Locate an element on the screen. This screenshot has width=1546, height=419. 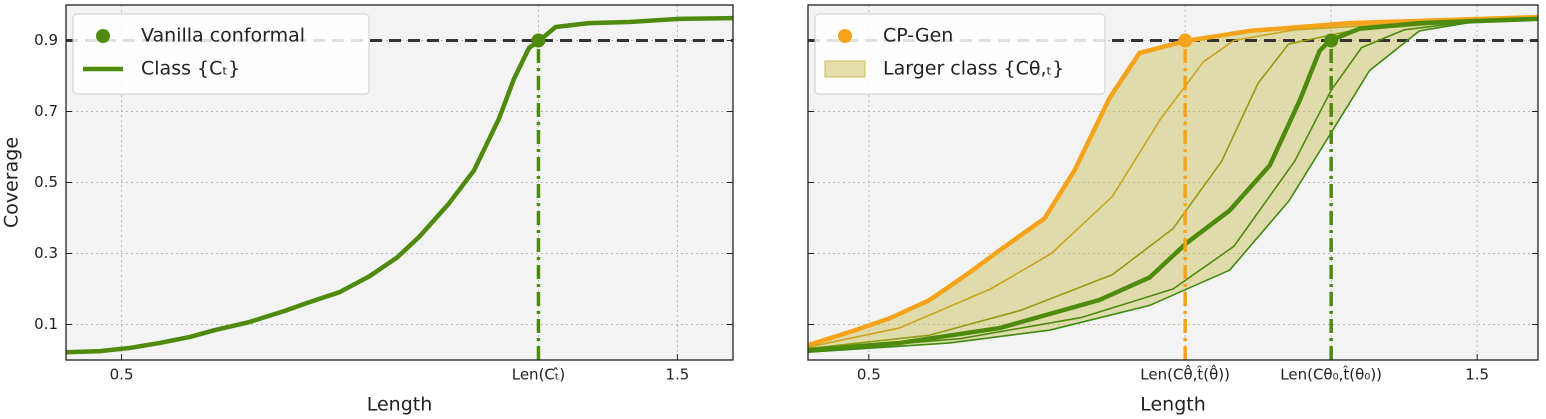
y-tick-label: 0.9 is located at coordinates (46, 40).